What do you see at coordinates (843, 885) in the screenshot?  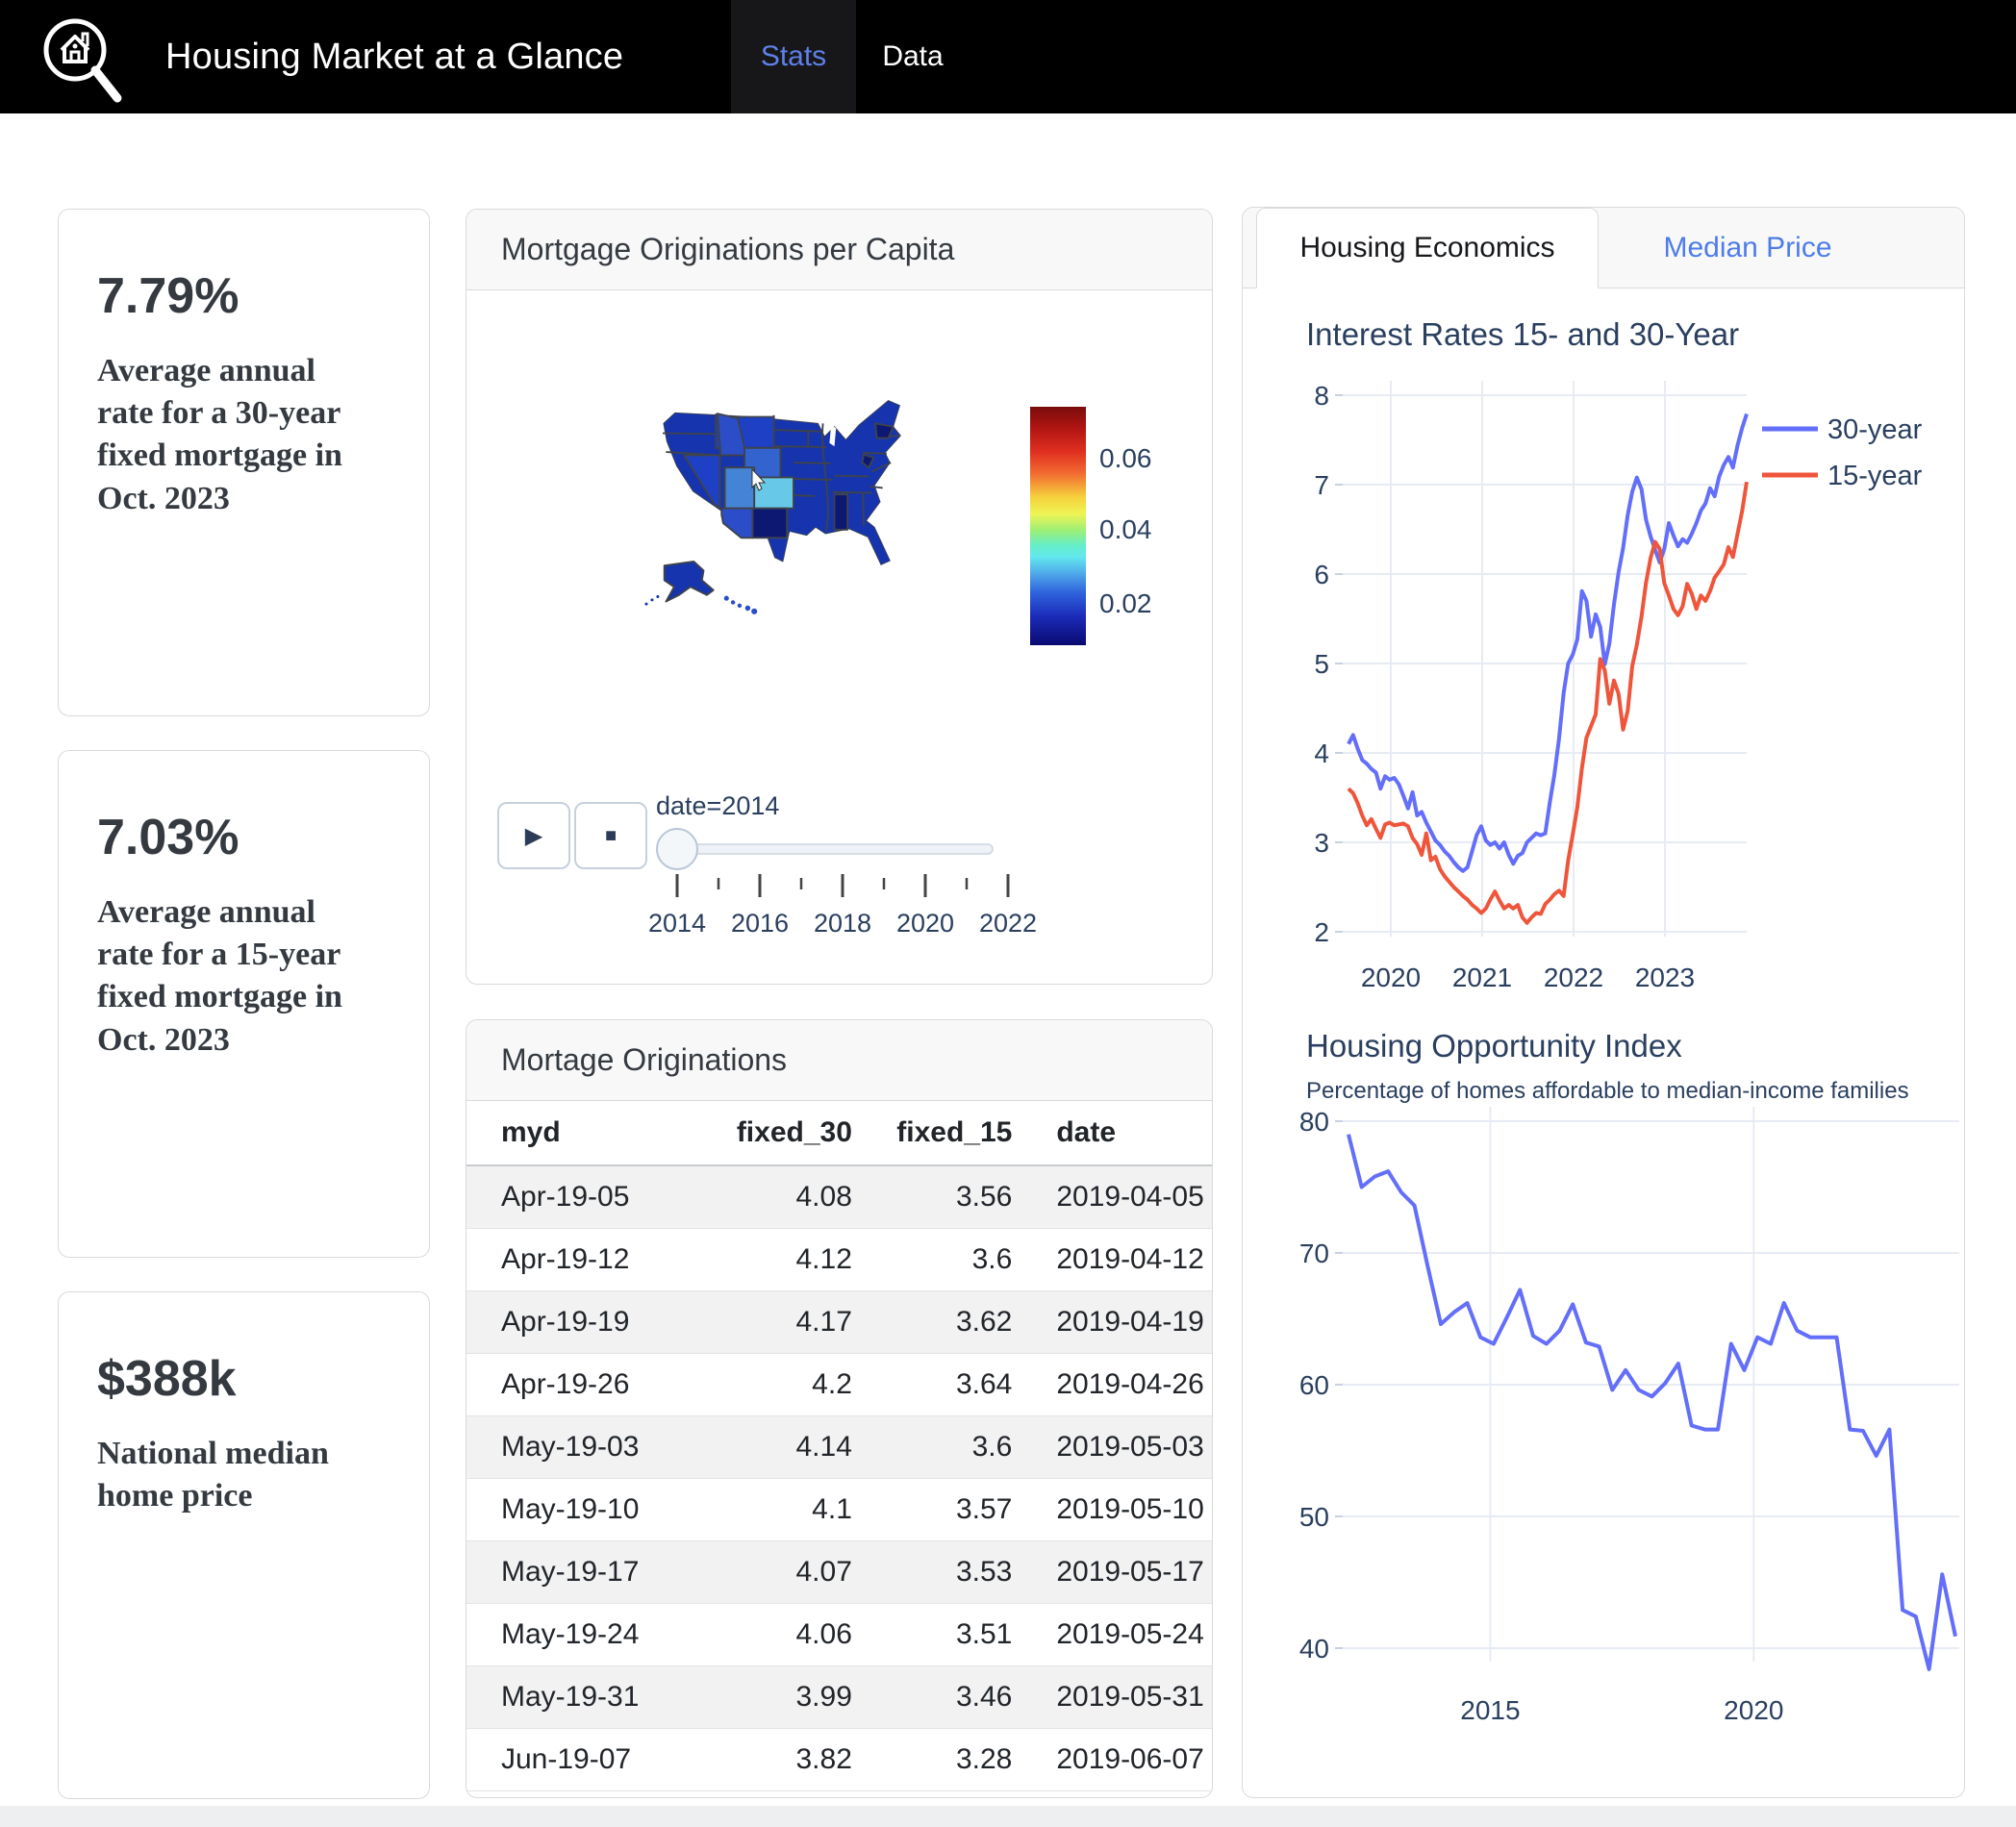 I see `slider-ticks` at bounding box center [843, 885].